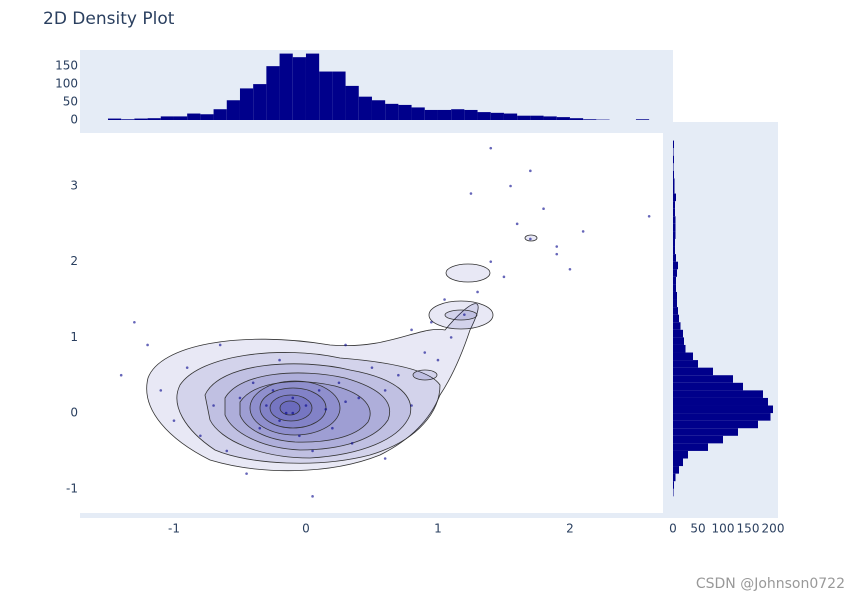 The width and height of the screenshot is (859, 604). I want to click on y-tick-label: 150, so click(66, 66).